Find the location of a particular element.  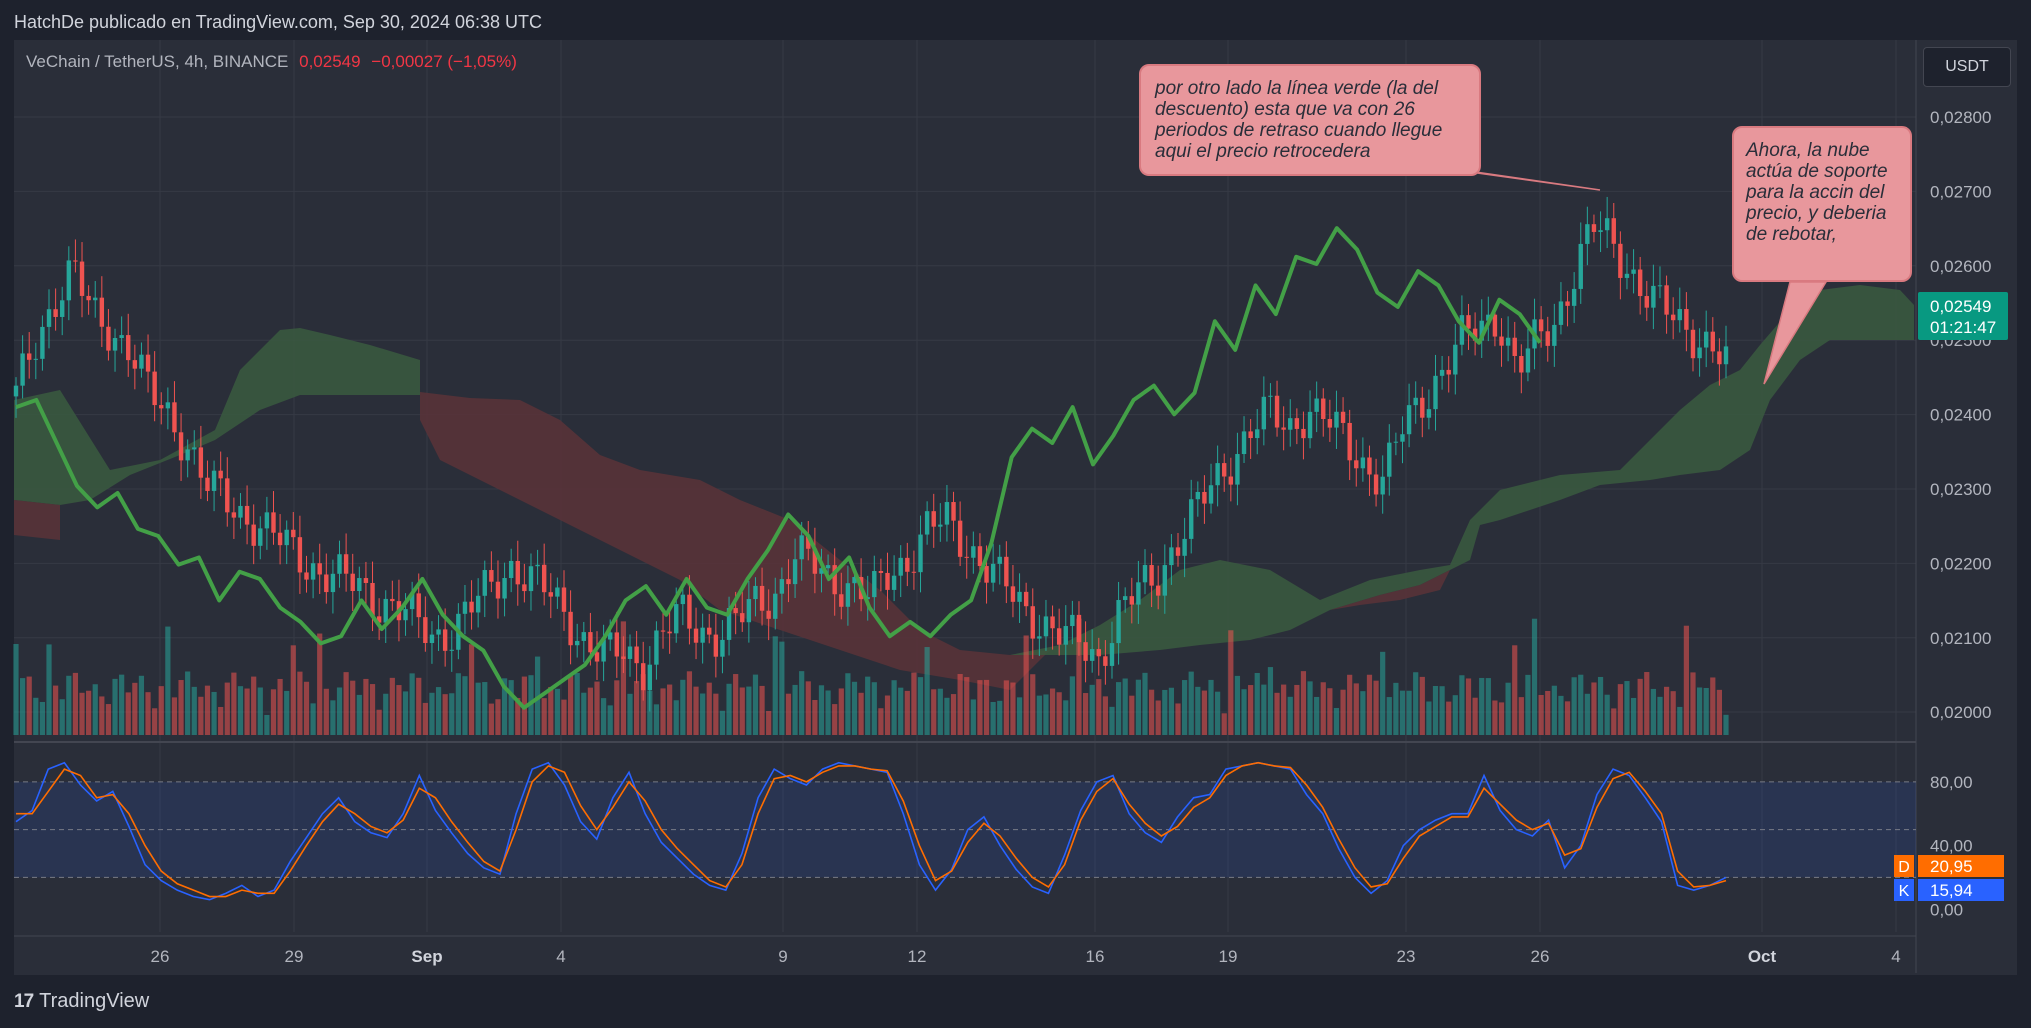

tradingview-logo: 17 TradingView is located at coordinates (81, 1001).